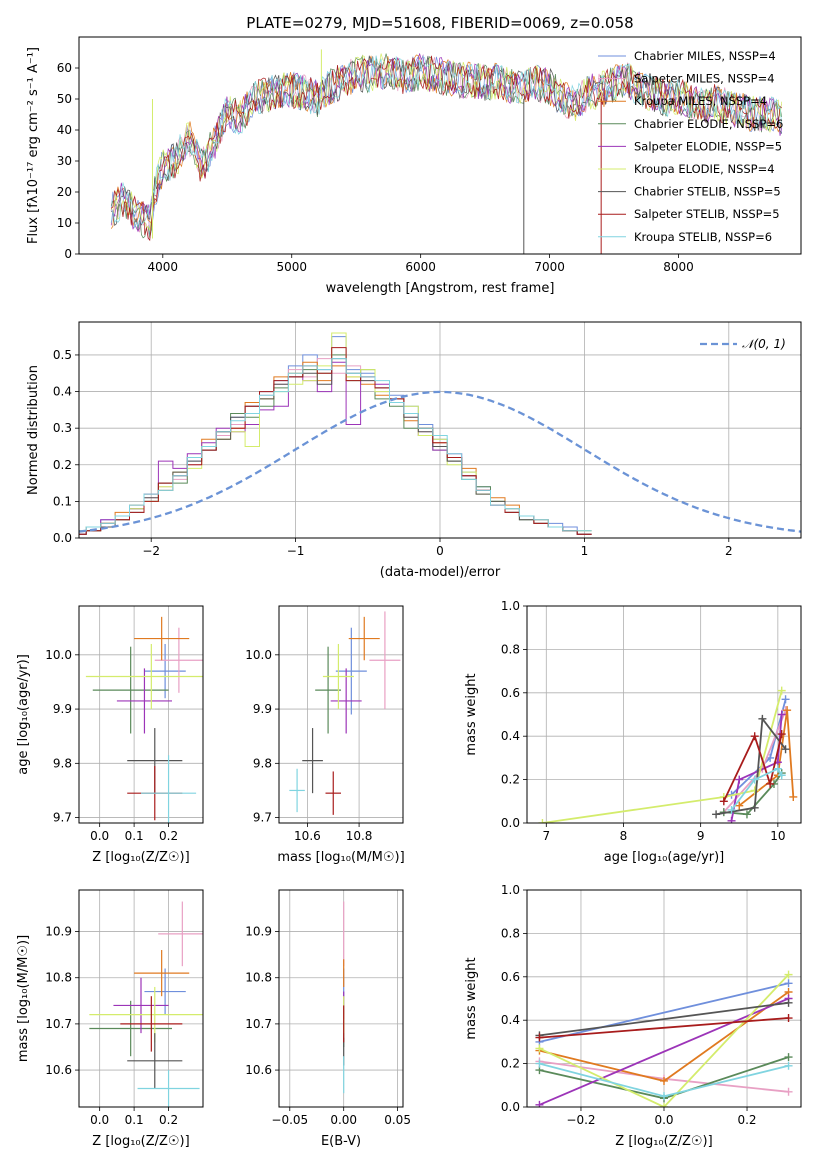  I want to click on x-tick-label: 4000, so click(163, 267).